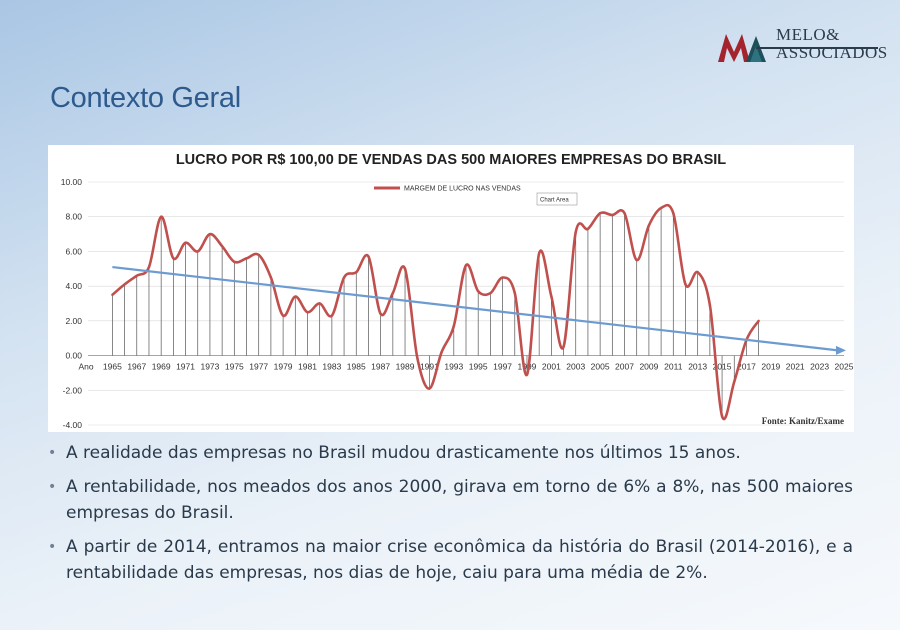 This screenshot has height=630, width=900. I want to click on x-tick-label: 2015, so click(722, 367).